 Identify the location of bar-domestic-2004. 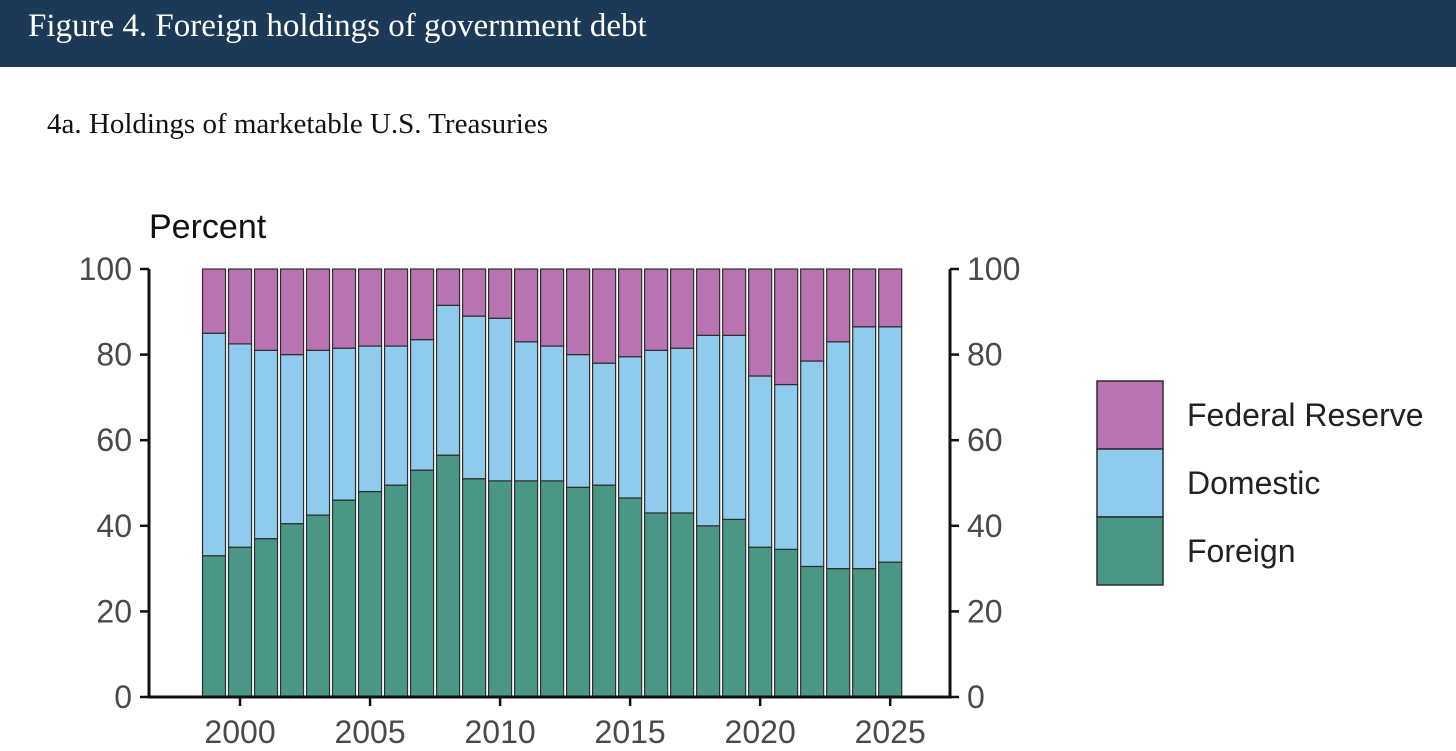
(344, 424).